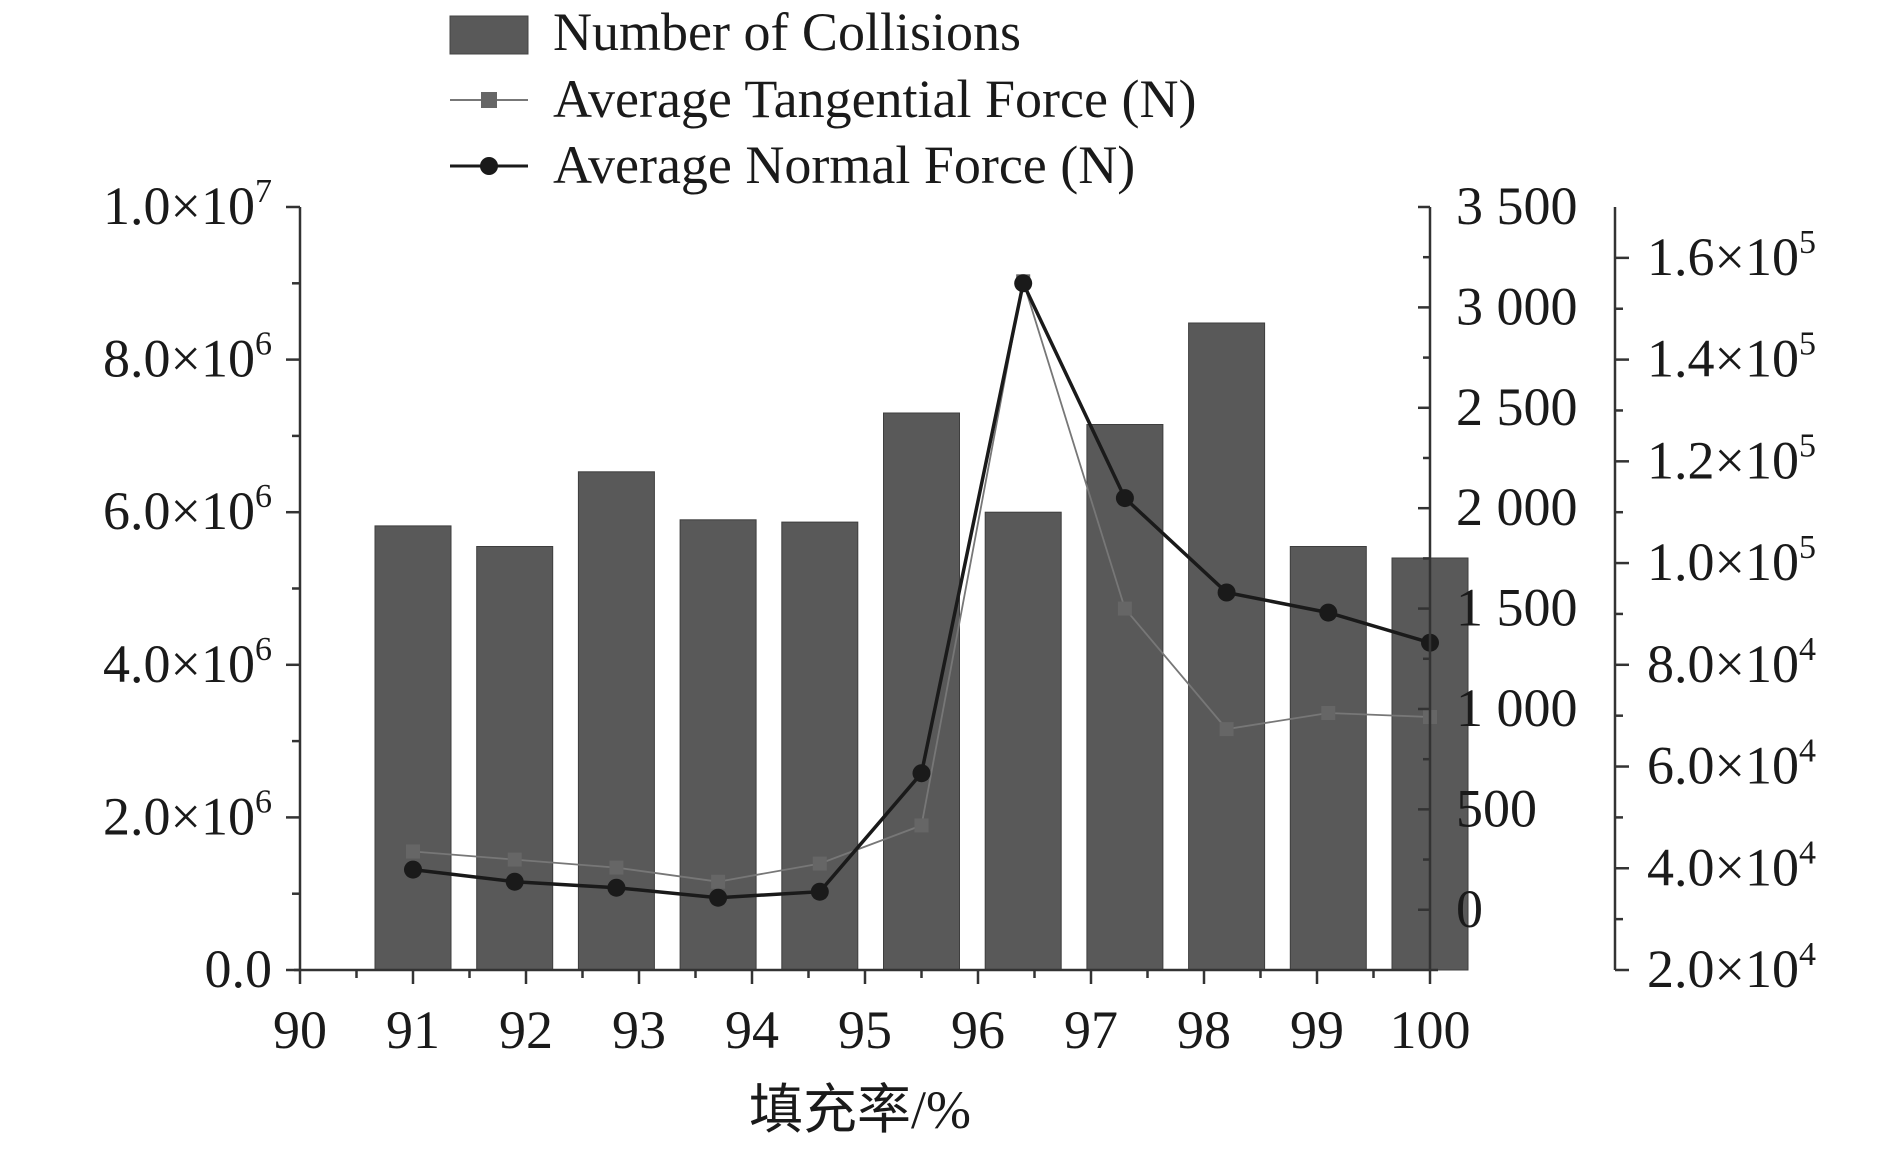  I want to click on right-y-tick-label-force: 1 500, so click(1517, 608).